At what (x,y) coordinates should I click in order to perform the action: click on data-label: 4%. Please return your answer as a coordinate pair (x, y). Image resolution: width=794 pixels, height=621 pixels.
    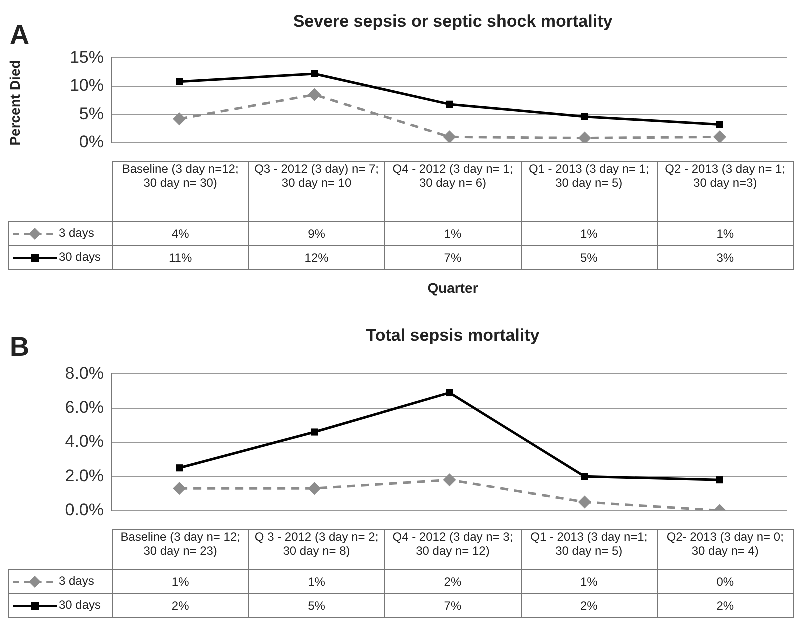
    Looking at the image, I should click on (180, 234).